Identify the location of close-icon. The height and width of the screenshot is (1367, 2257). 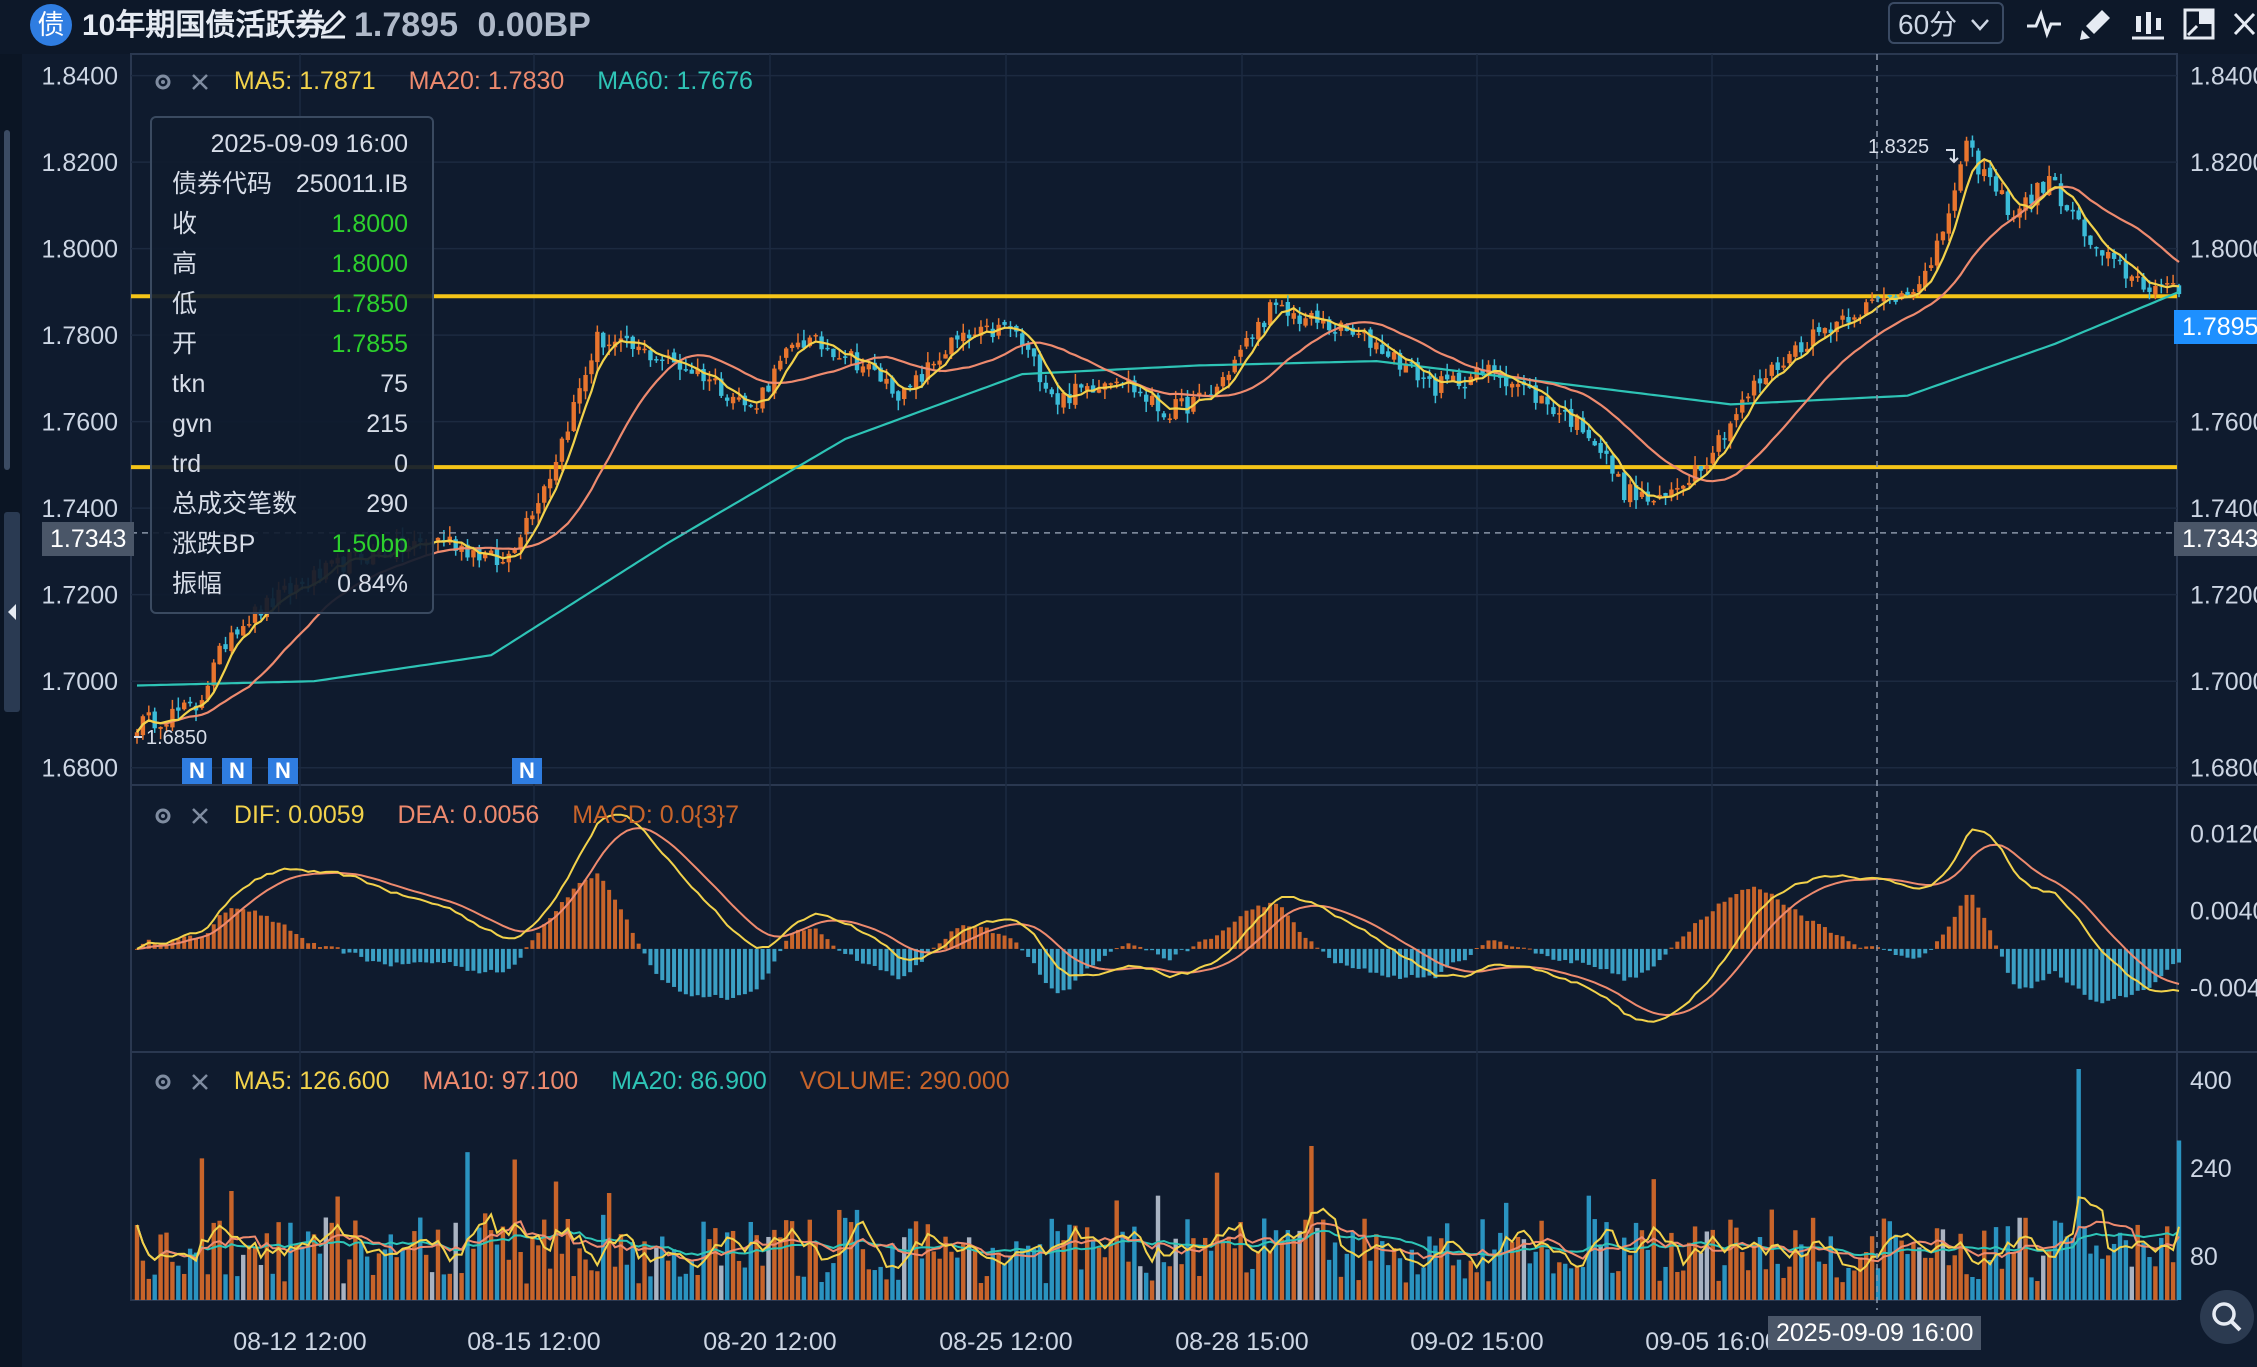
(2244, 24).